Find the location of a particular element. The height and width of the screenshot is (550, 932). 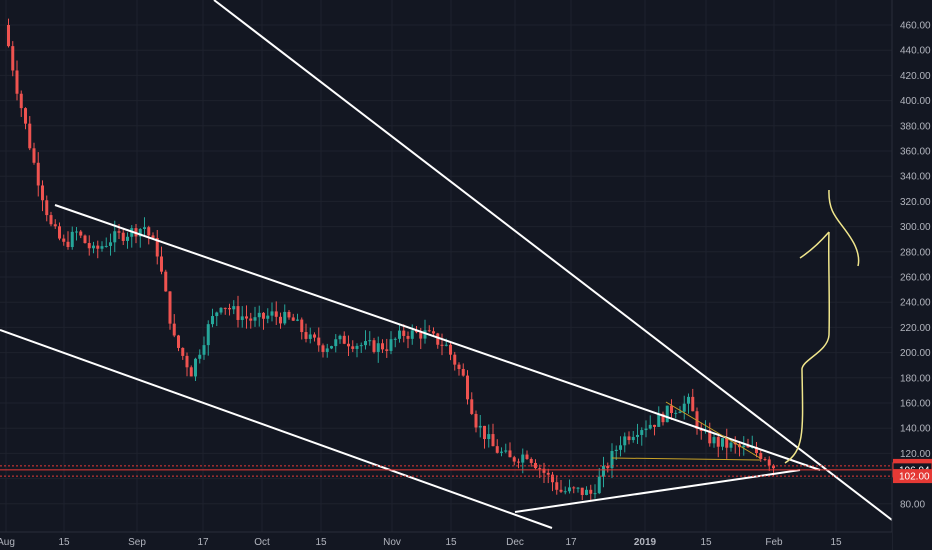

price-tag is located at coordinates (912, 476).